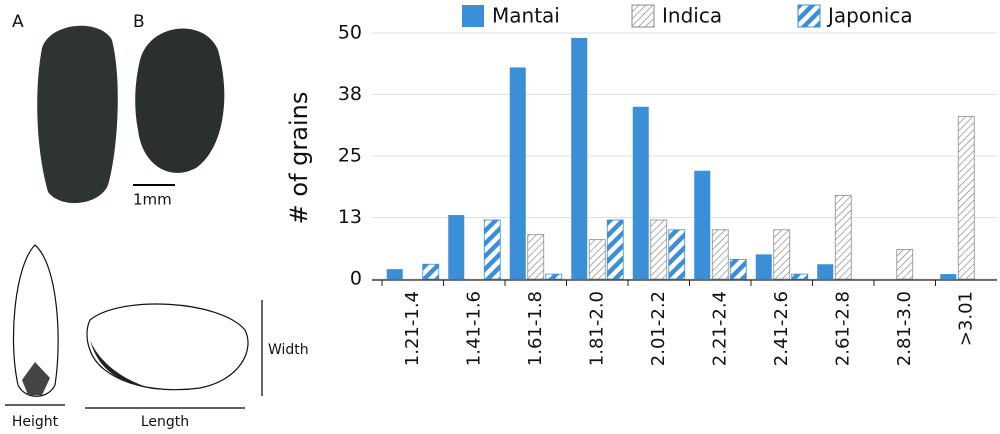 The width and height of the screenshot is (1000, 434). Describe the element at coordinates (35, 320) in the screenshot. I see `height-drawing` at that location.